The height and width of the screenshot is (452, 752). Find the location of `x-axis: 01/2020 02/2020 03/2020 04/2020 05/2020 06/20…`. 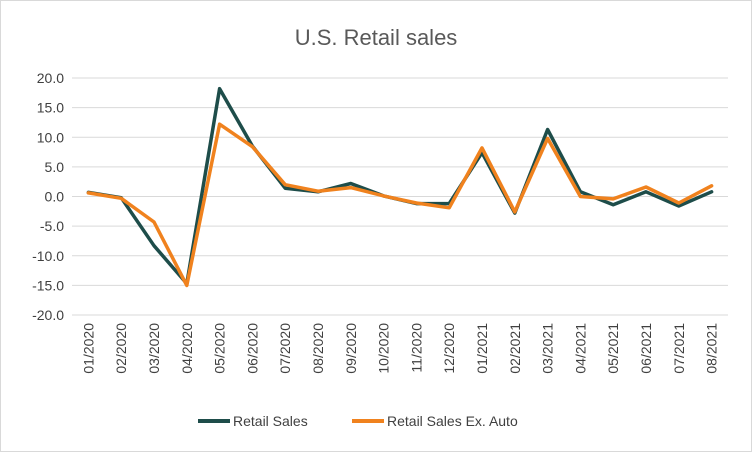

x-axis: 01/2020 02/2020 03/2020 04/2020 05/2020 06/20… is located at coordinates (399, 348).